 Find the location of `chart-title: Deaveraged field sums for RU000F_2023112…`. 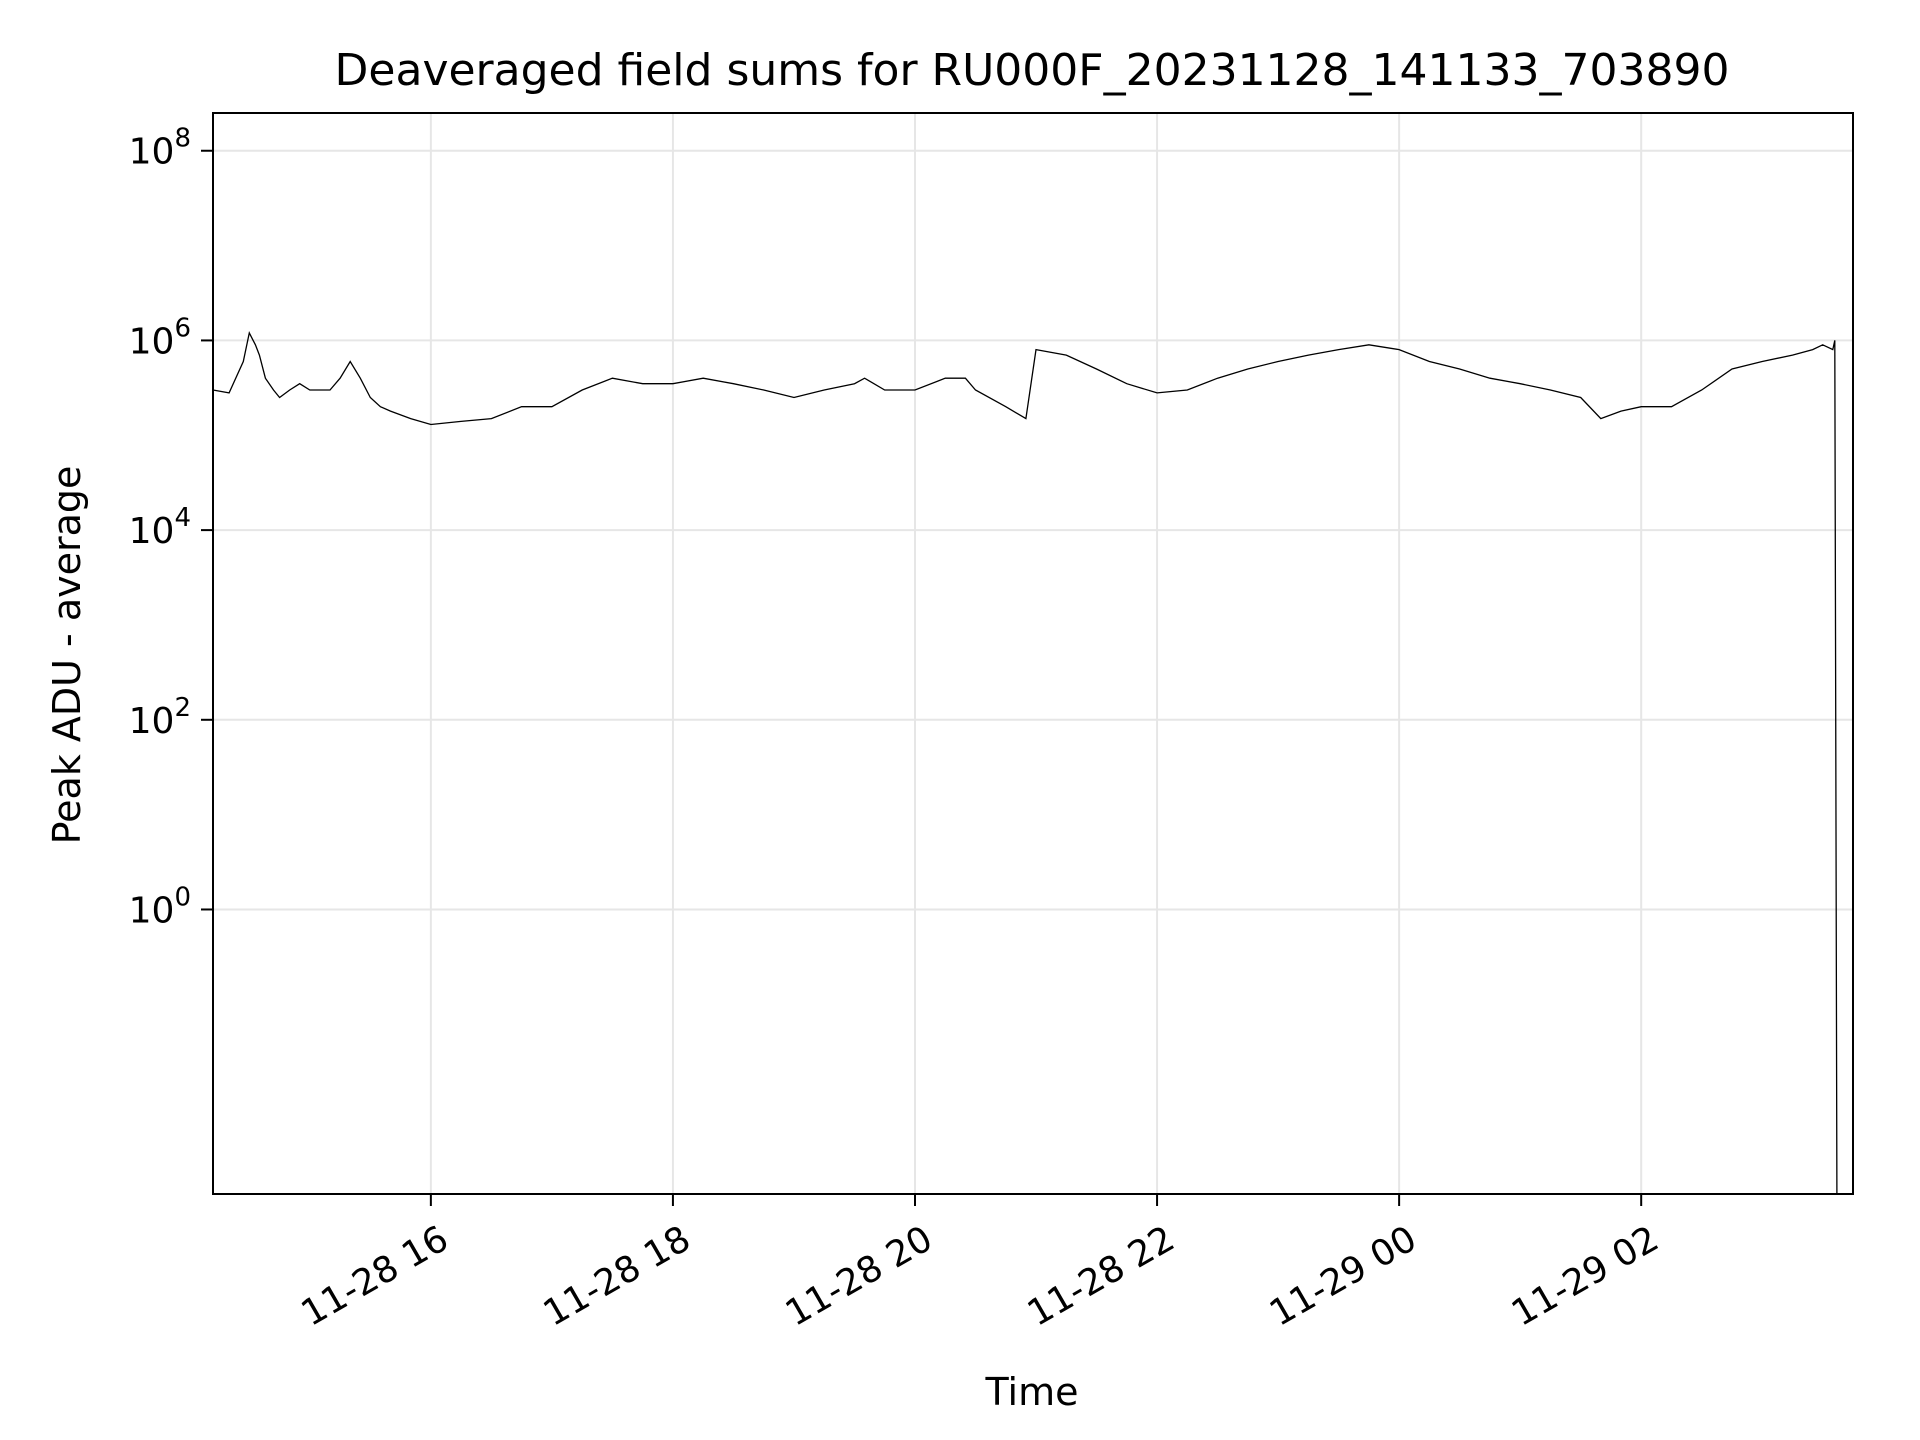

chart-title: Deaveraged field sums for RU000F_2023112… is located at coordinates (1032, 70).